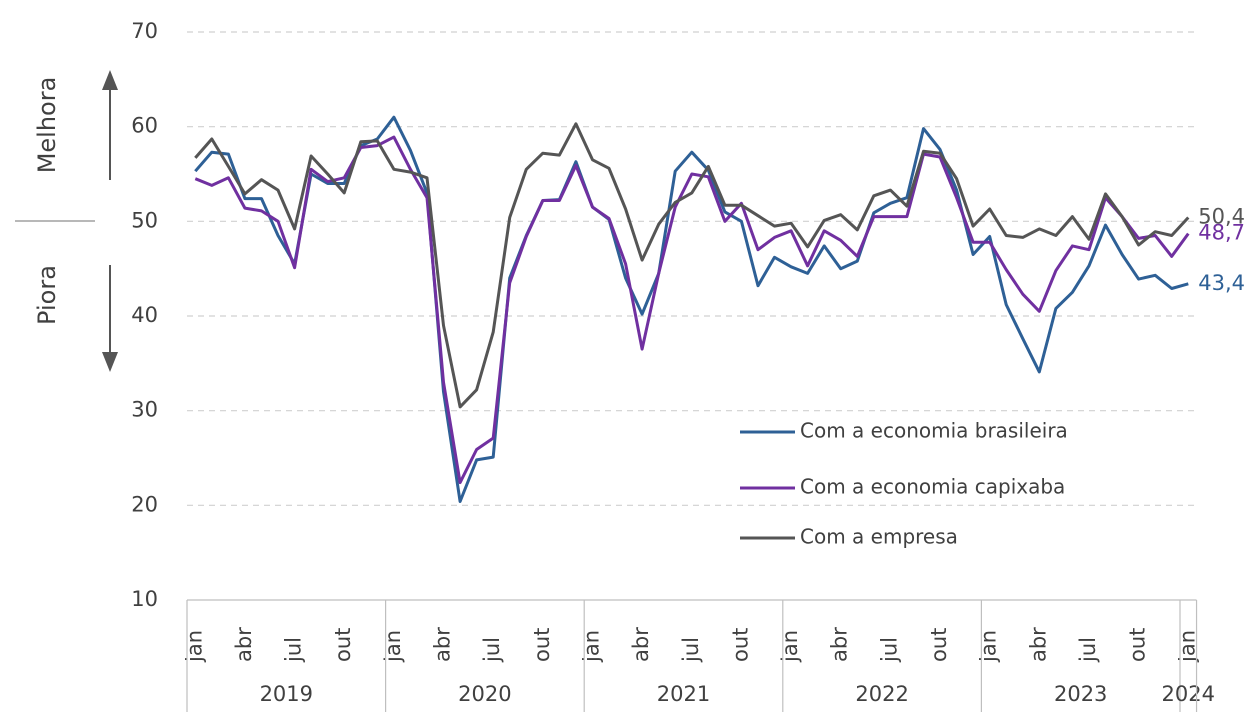  Describe the element at coordinates (144, 504) in the screenshot. I see `y-tick-label: 20` at that location.